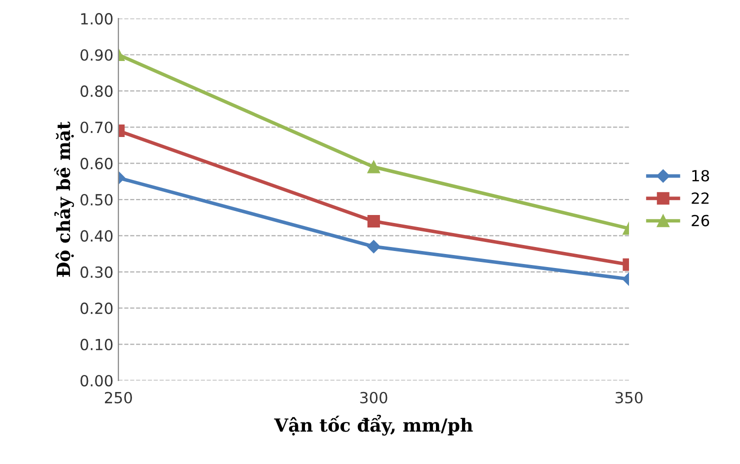 The width and height of the screenshot is (740, 464). What do you see at coordinates (96, 200) in the screenshot?
I see `y-tick-label: 0.50` at bounding box center [96, 200].